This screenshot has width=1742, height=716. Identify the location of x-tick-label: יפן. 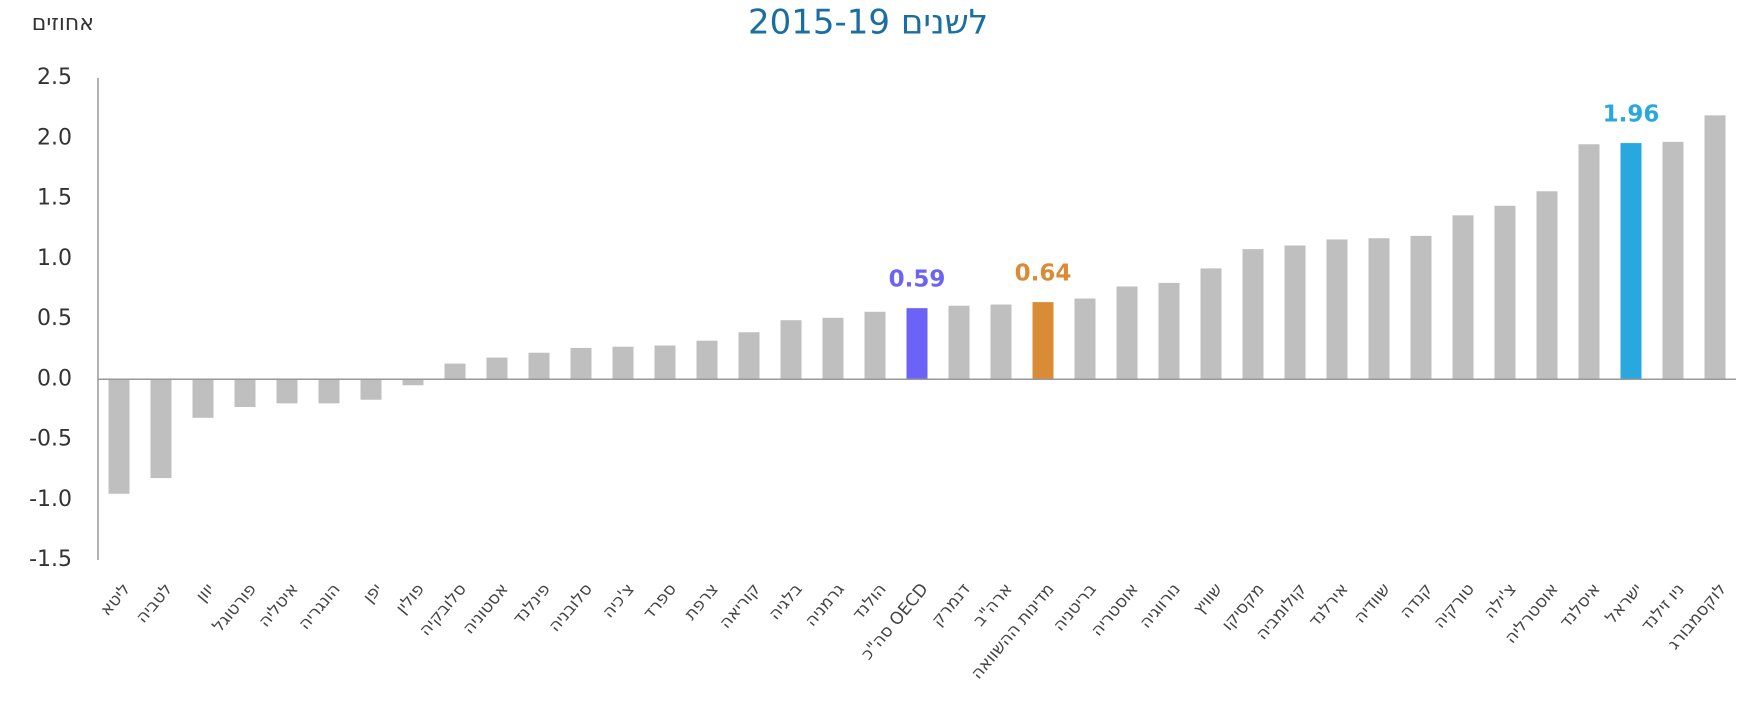
(373, 593).